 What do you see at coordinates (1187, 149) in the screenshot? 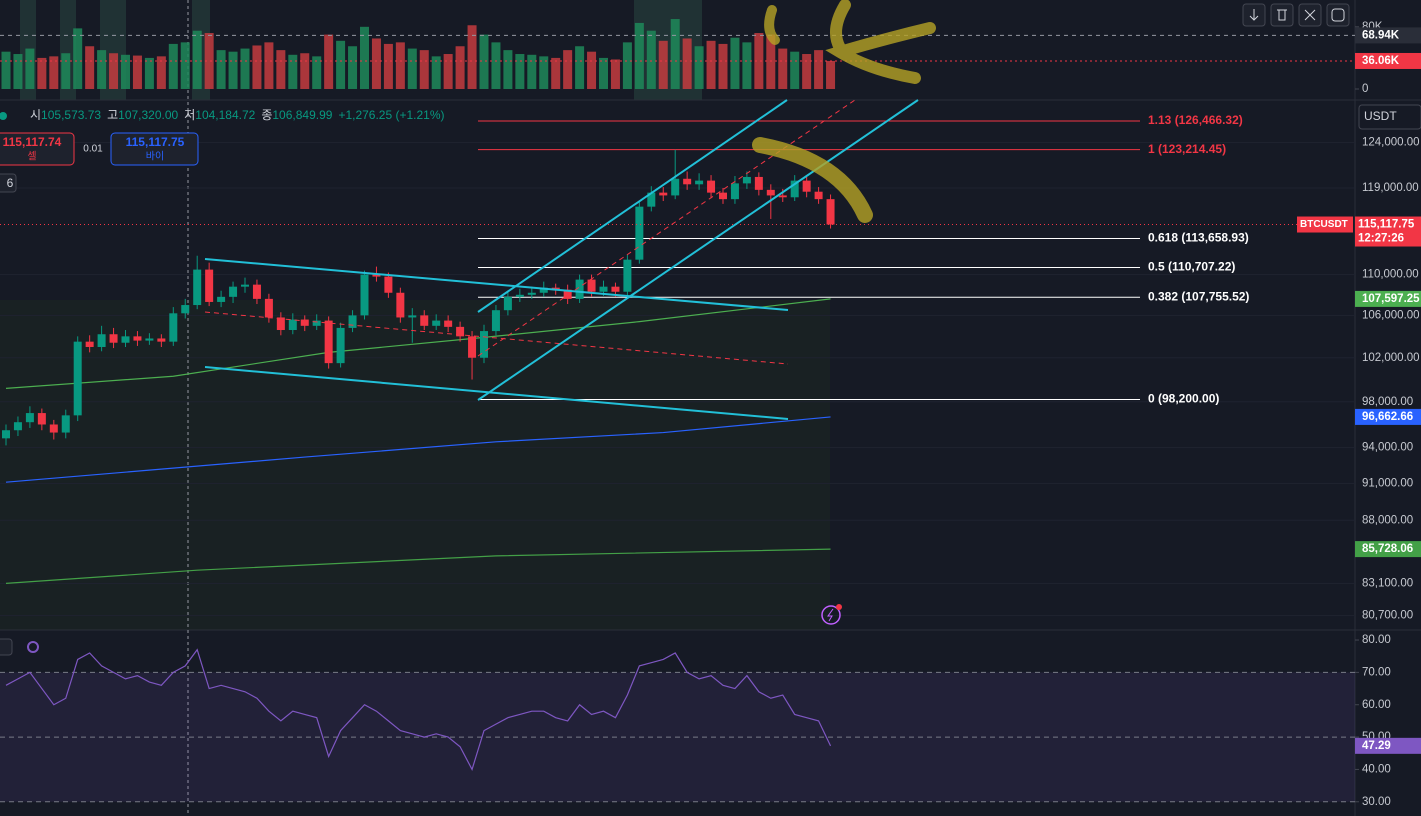
I see `fib-label: 1 (123,214.45)` at bounding box center [1187, 149].